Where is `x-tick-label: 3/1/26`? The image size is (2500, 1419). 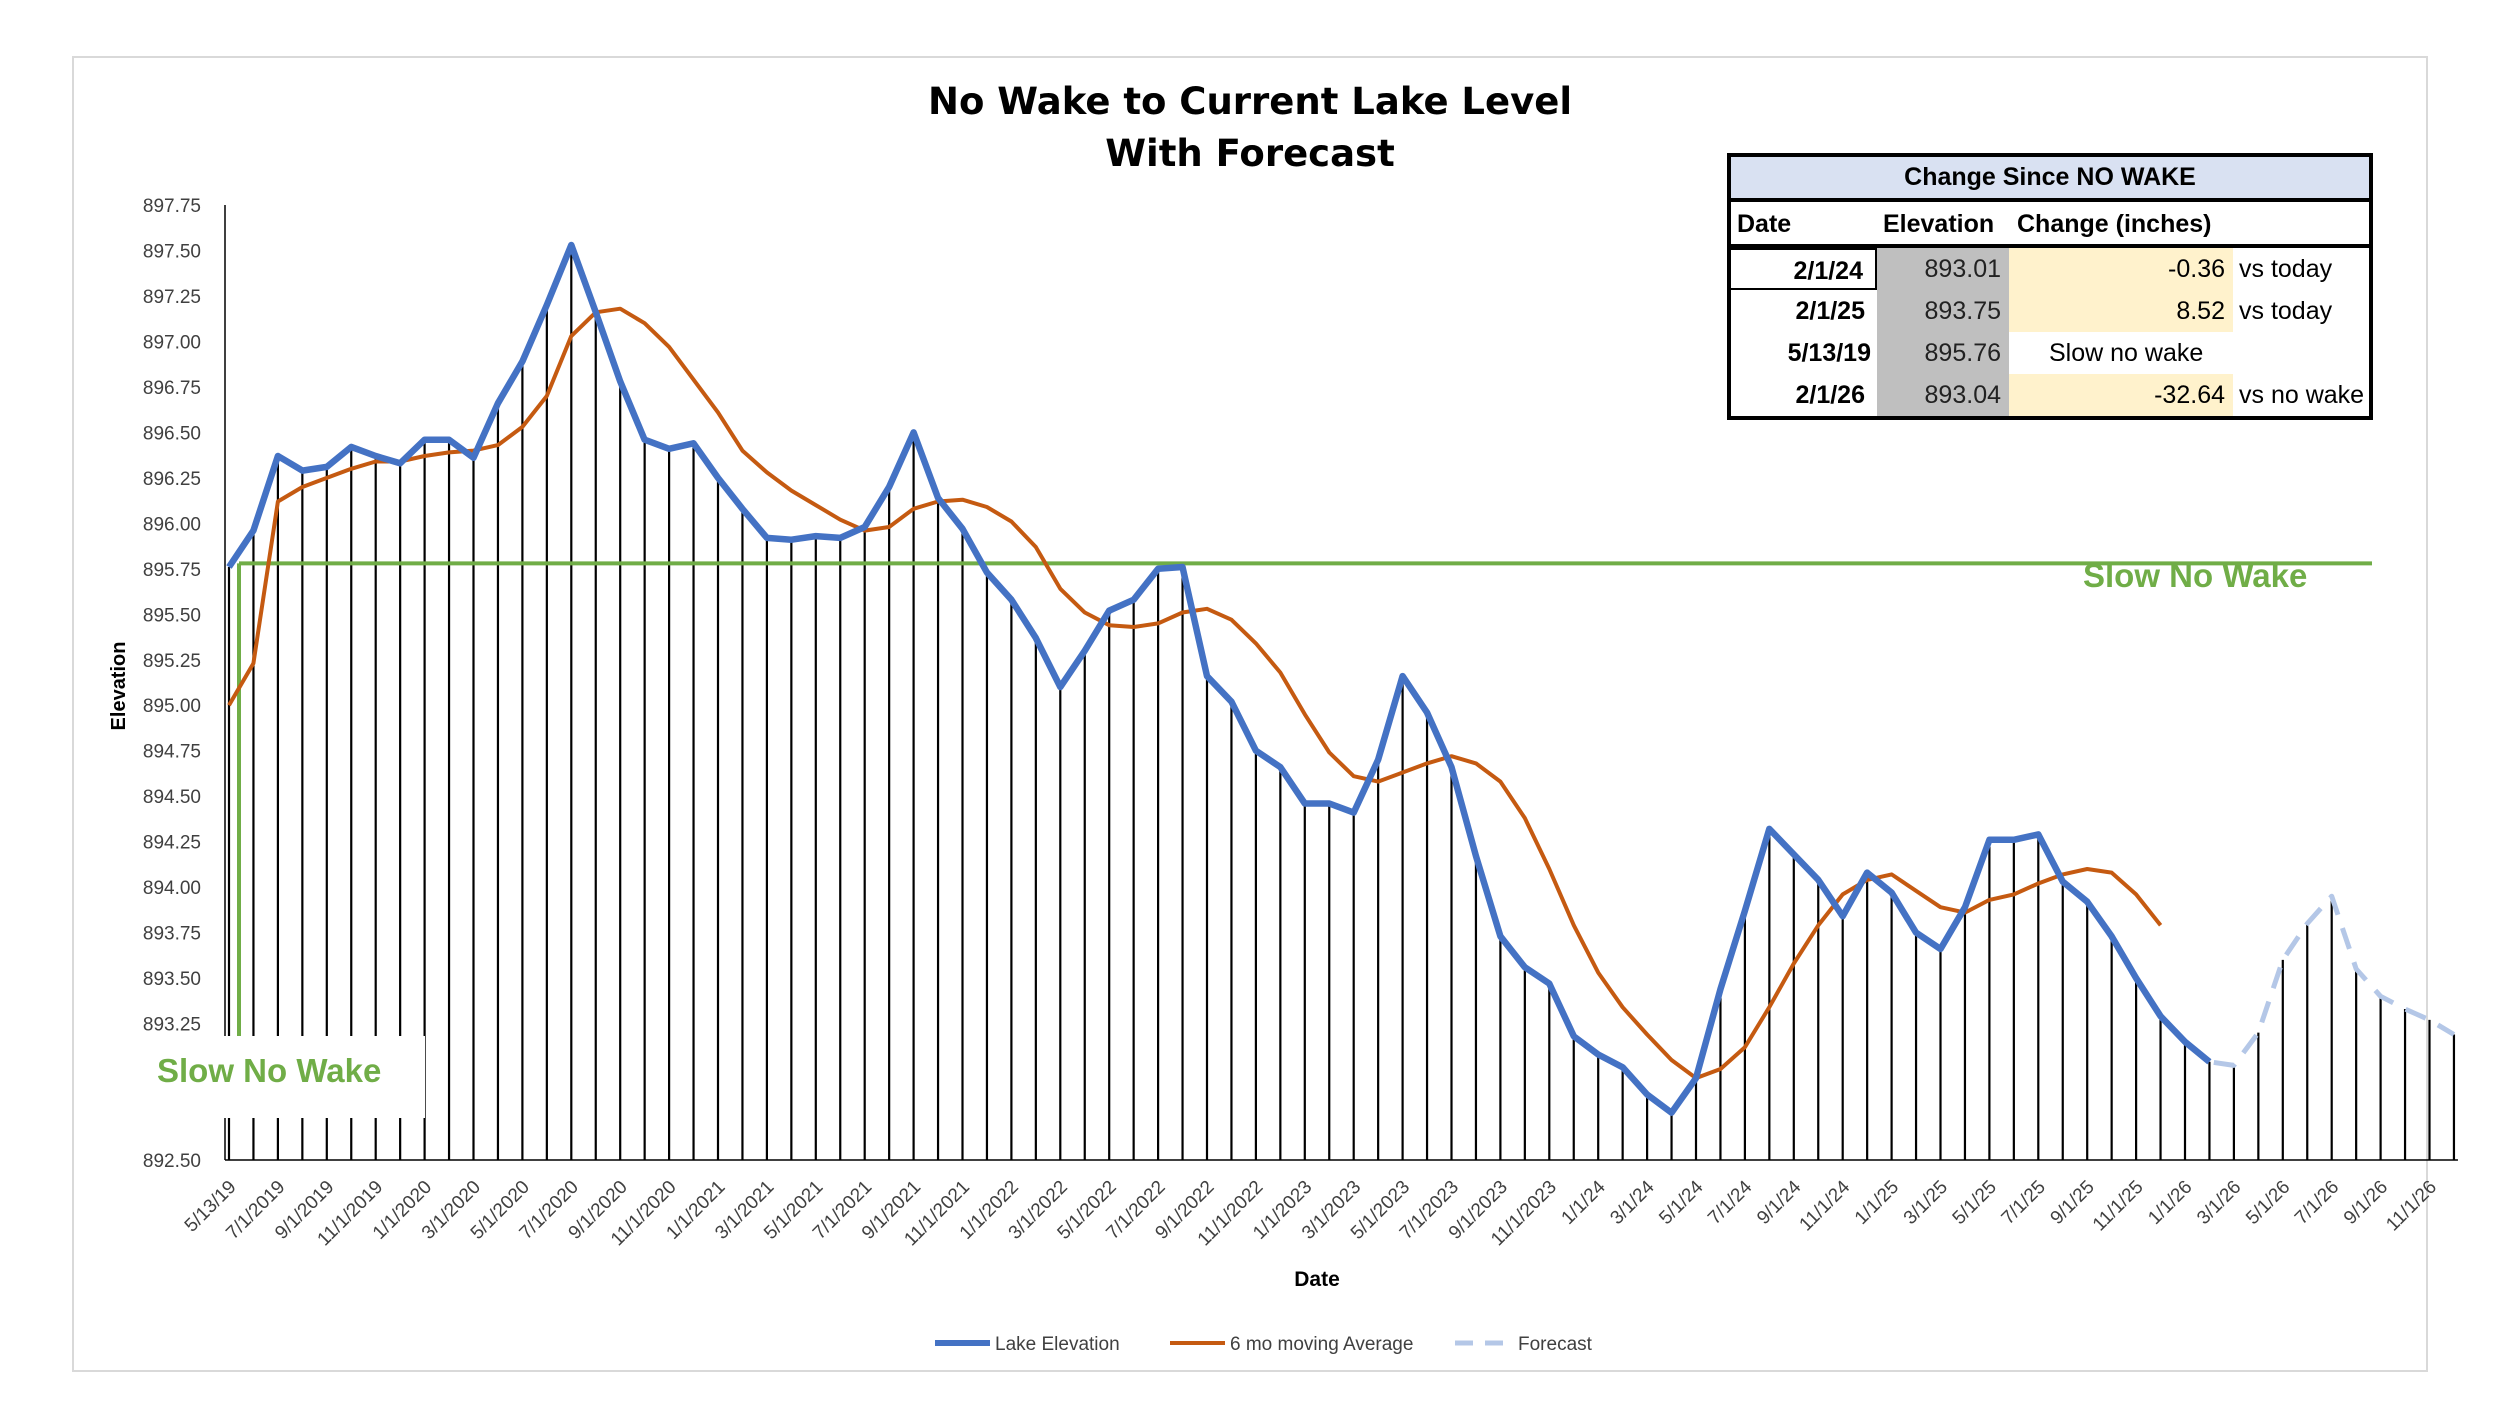 x-tick-label: 3/1/26 is located at coordinates (2219, 1203).